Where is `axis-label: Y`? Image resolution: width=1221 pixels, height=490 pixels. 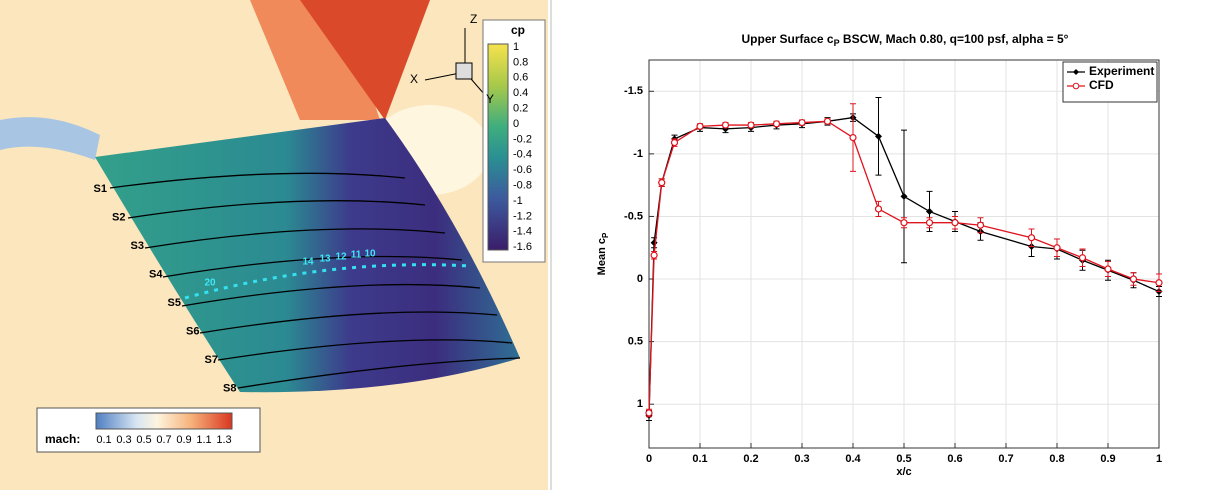 axis-label: Y is located at coordinates (490, 99).